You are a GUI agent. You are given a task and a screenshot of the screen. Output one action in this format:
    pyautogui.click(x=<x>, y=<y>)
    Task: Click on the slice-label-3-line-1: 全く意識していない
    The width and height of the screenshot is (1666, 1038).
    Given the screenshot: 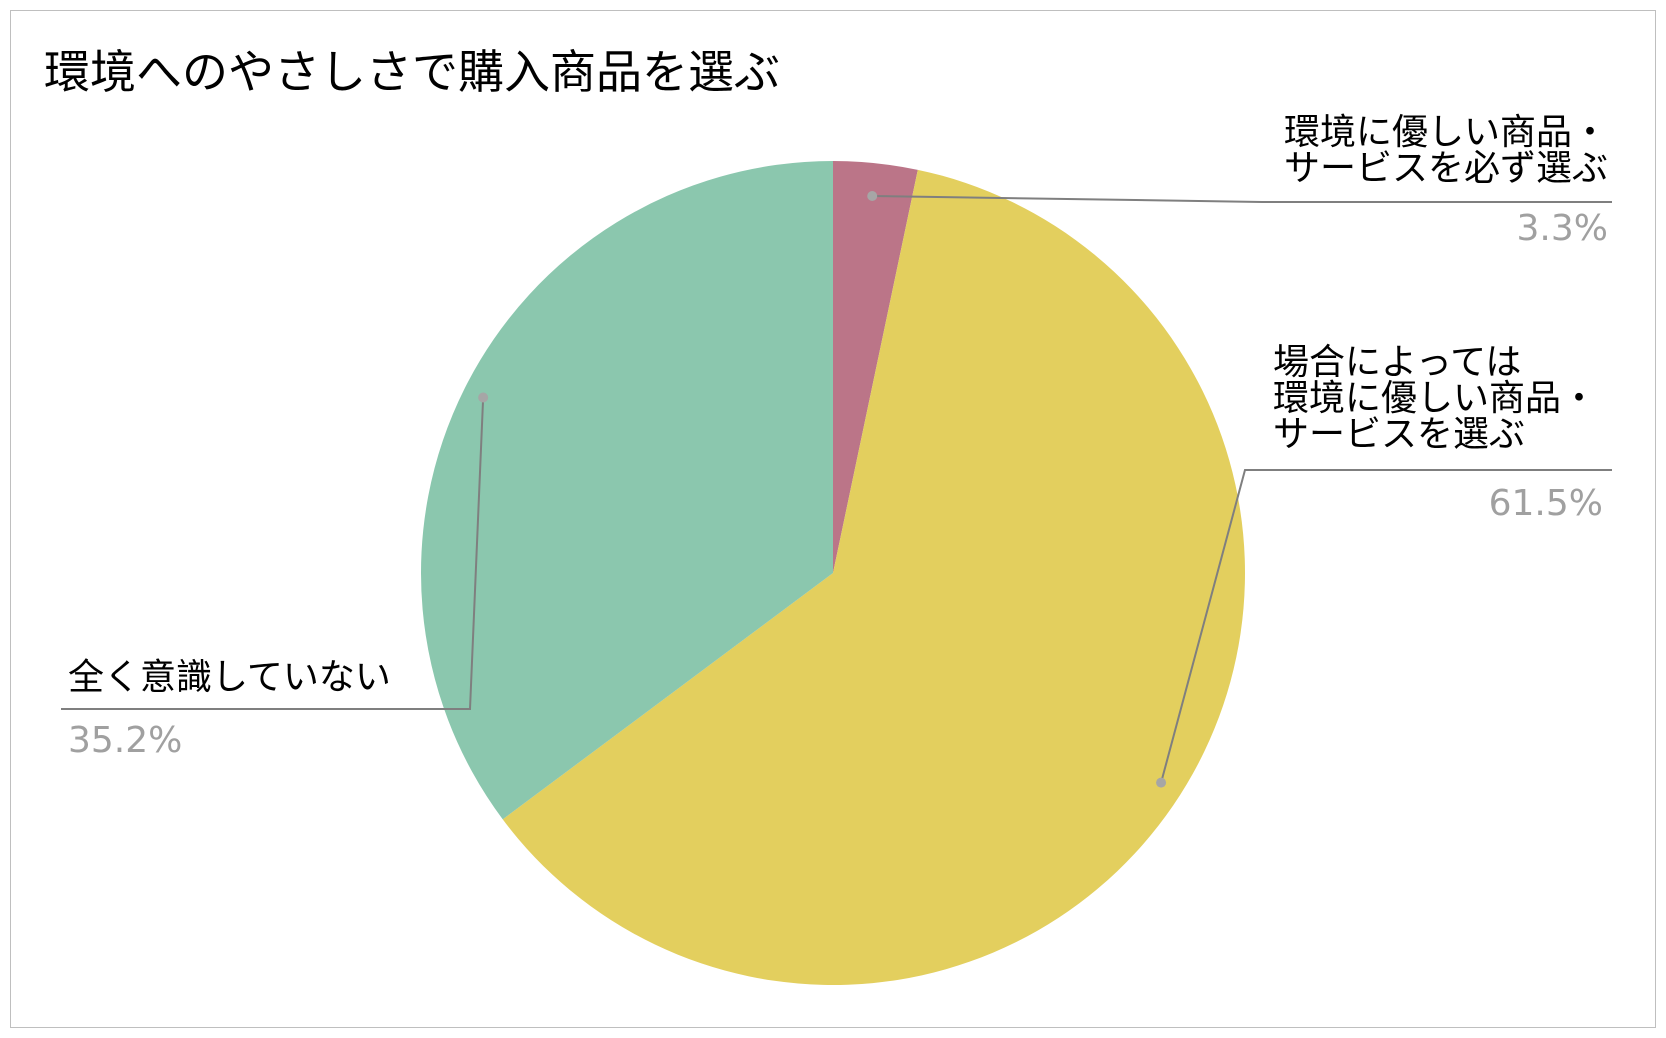 What is the action you would take?
    pyautogui.click(x=229, y=677)
    